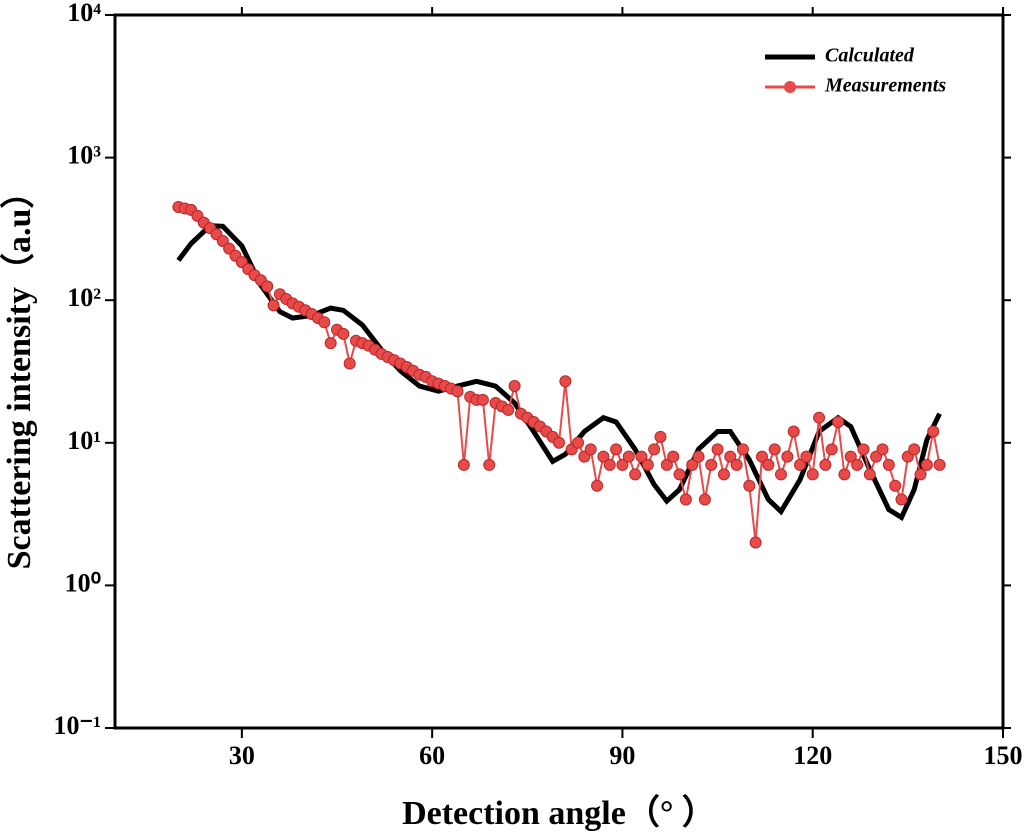 This screenshot has width=1025, height=836. What do you see at coordinates (1003, 755) in the screenshot?
I see `x-tick-label: 150` at bounding box center [1003, 755].